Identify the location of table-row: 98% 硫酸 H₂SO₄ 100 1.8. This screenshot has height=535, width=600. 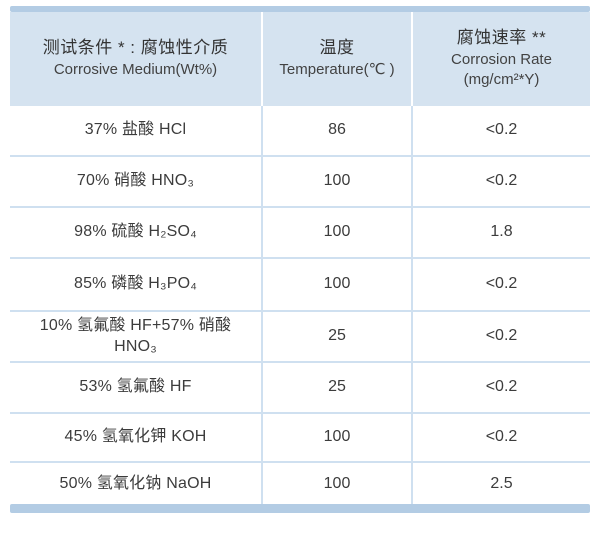
(300, 232).